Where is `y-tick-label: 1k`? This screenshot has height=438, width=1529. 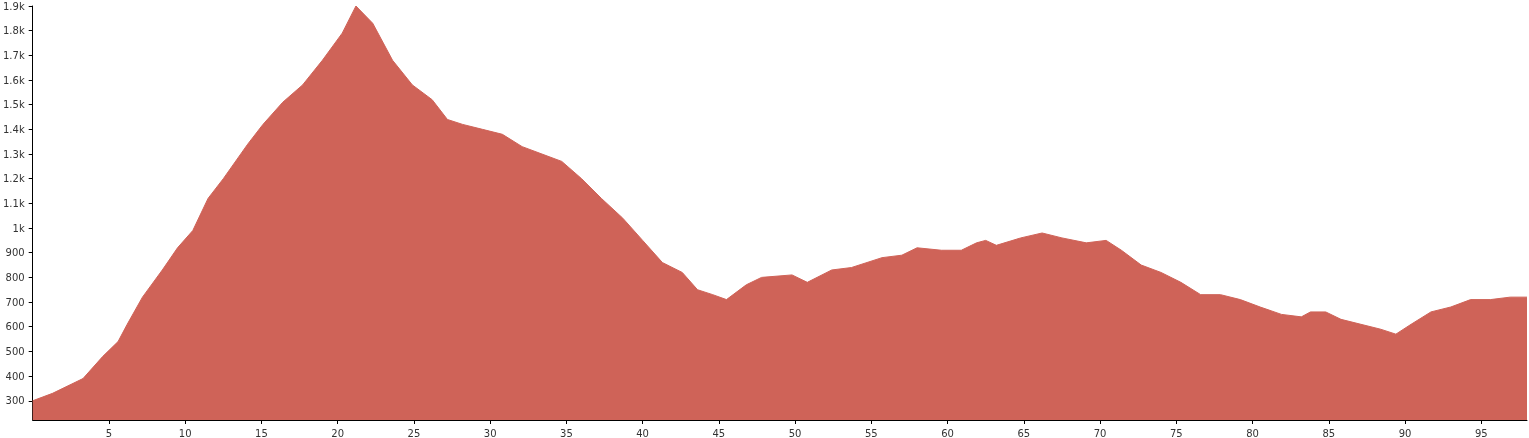 y-tick-label: 1k is located at coordinates (18, 228).